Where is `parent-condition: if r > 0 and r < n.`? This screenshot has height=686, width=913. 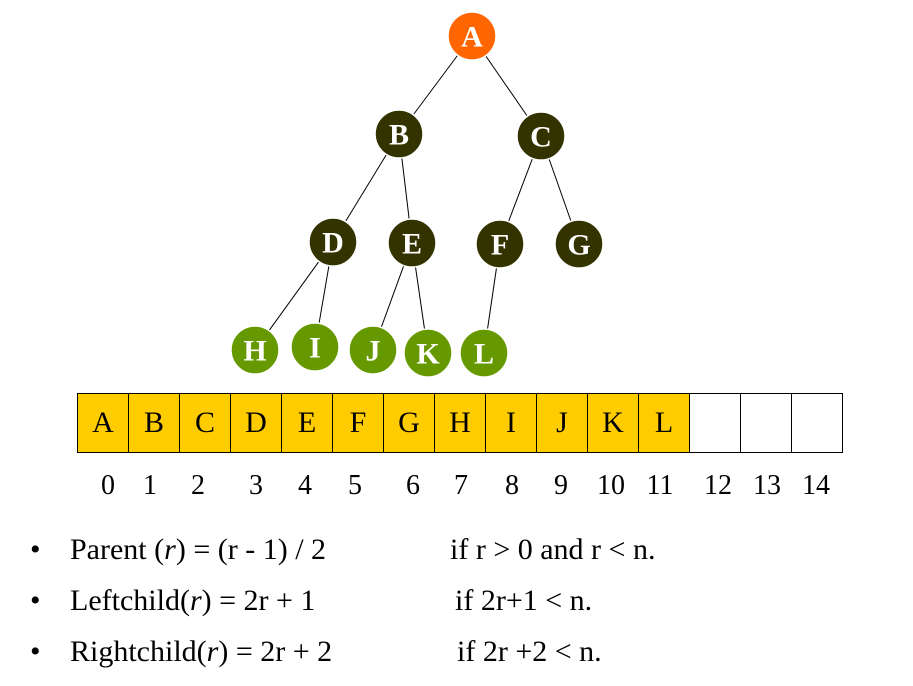
parent-condition: if r > 0 and r < n. is located at coordinates (553, 549).